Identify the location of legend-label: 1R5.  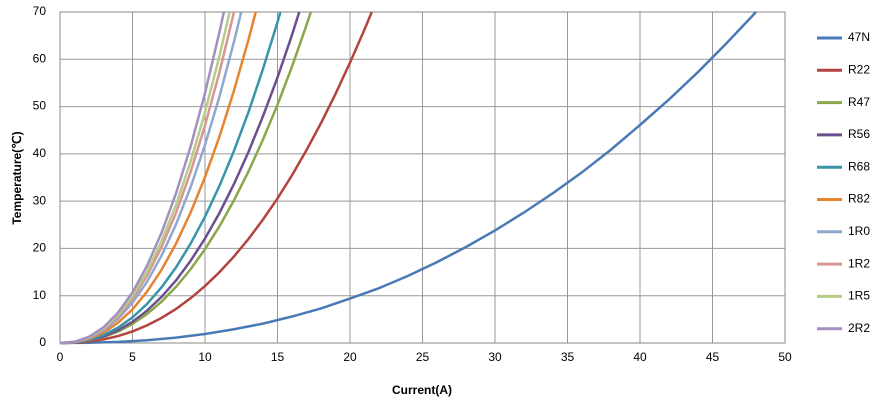
(859, 296).